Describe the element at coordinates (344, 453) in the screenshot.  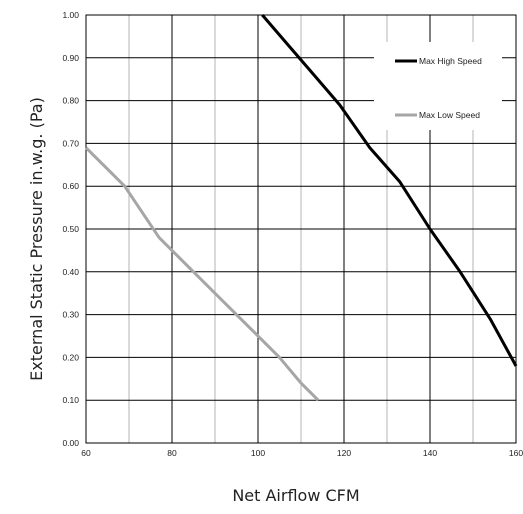
I see `x-tick-label: 120` at that location.